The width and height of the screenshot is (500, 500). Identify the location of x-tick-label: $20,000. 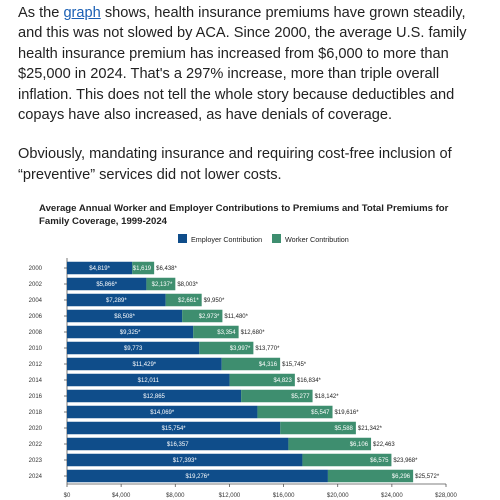
(338, 496).